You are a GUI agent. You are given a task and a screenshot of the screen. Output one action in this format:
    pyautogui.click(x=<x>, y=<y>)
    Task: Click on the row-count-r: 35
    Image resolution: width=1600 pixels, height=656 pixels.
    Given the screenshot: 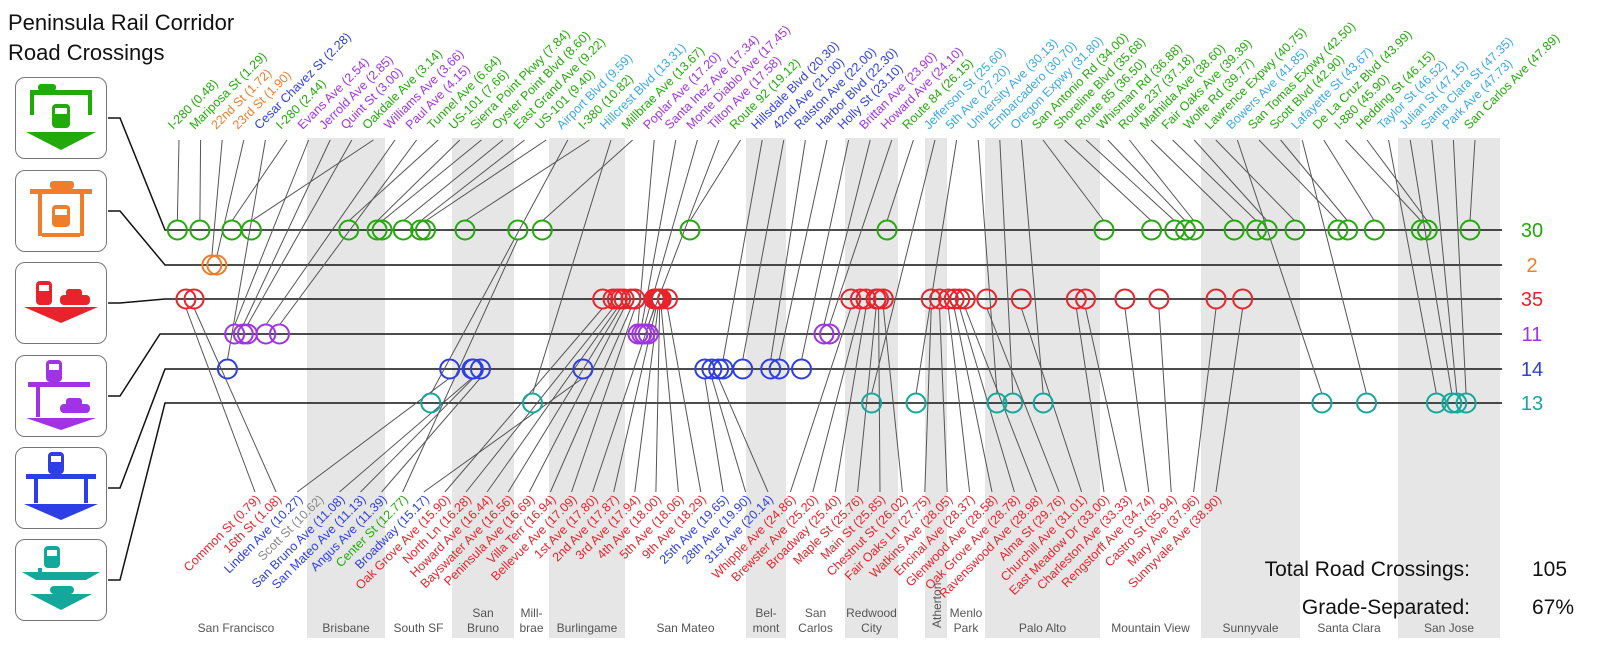 What is the action you would take?
    pyautogui.click(x=1532, y=300)
    